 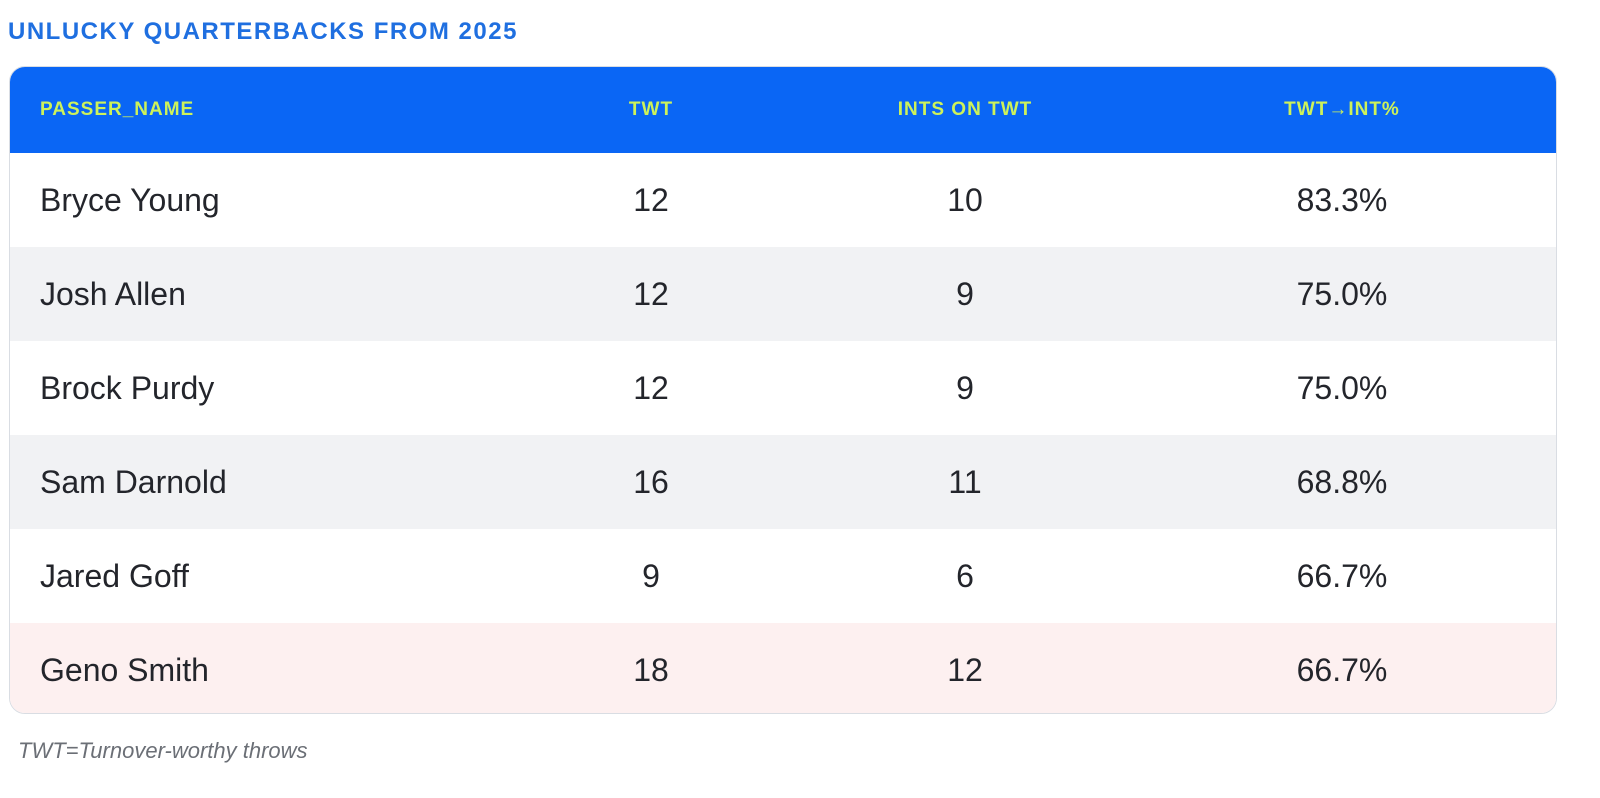 I want to click on column-header-twt-int-pct: TWT→INT%, so click(x=1342, y=109).